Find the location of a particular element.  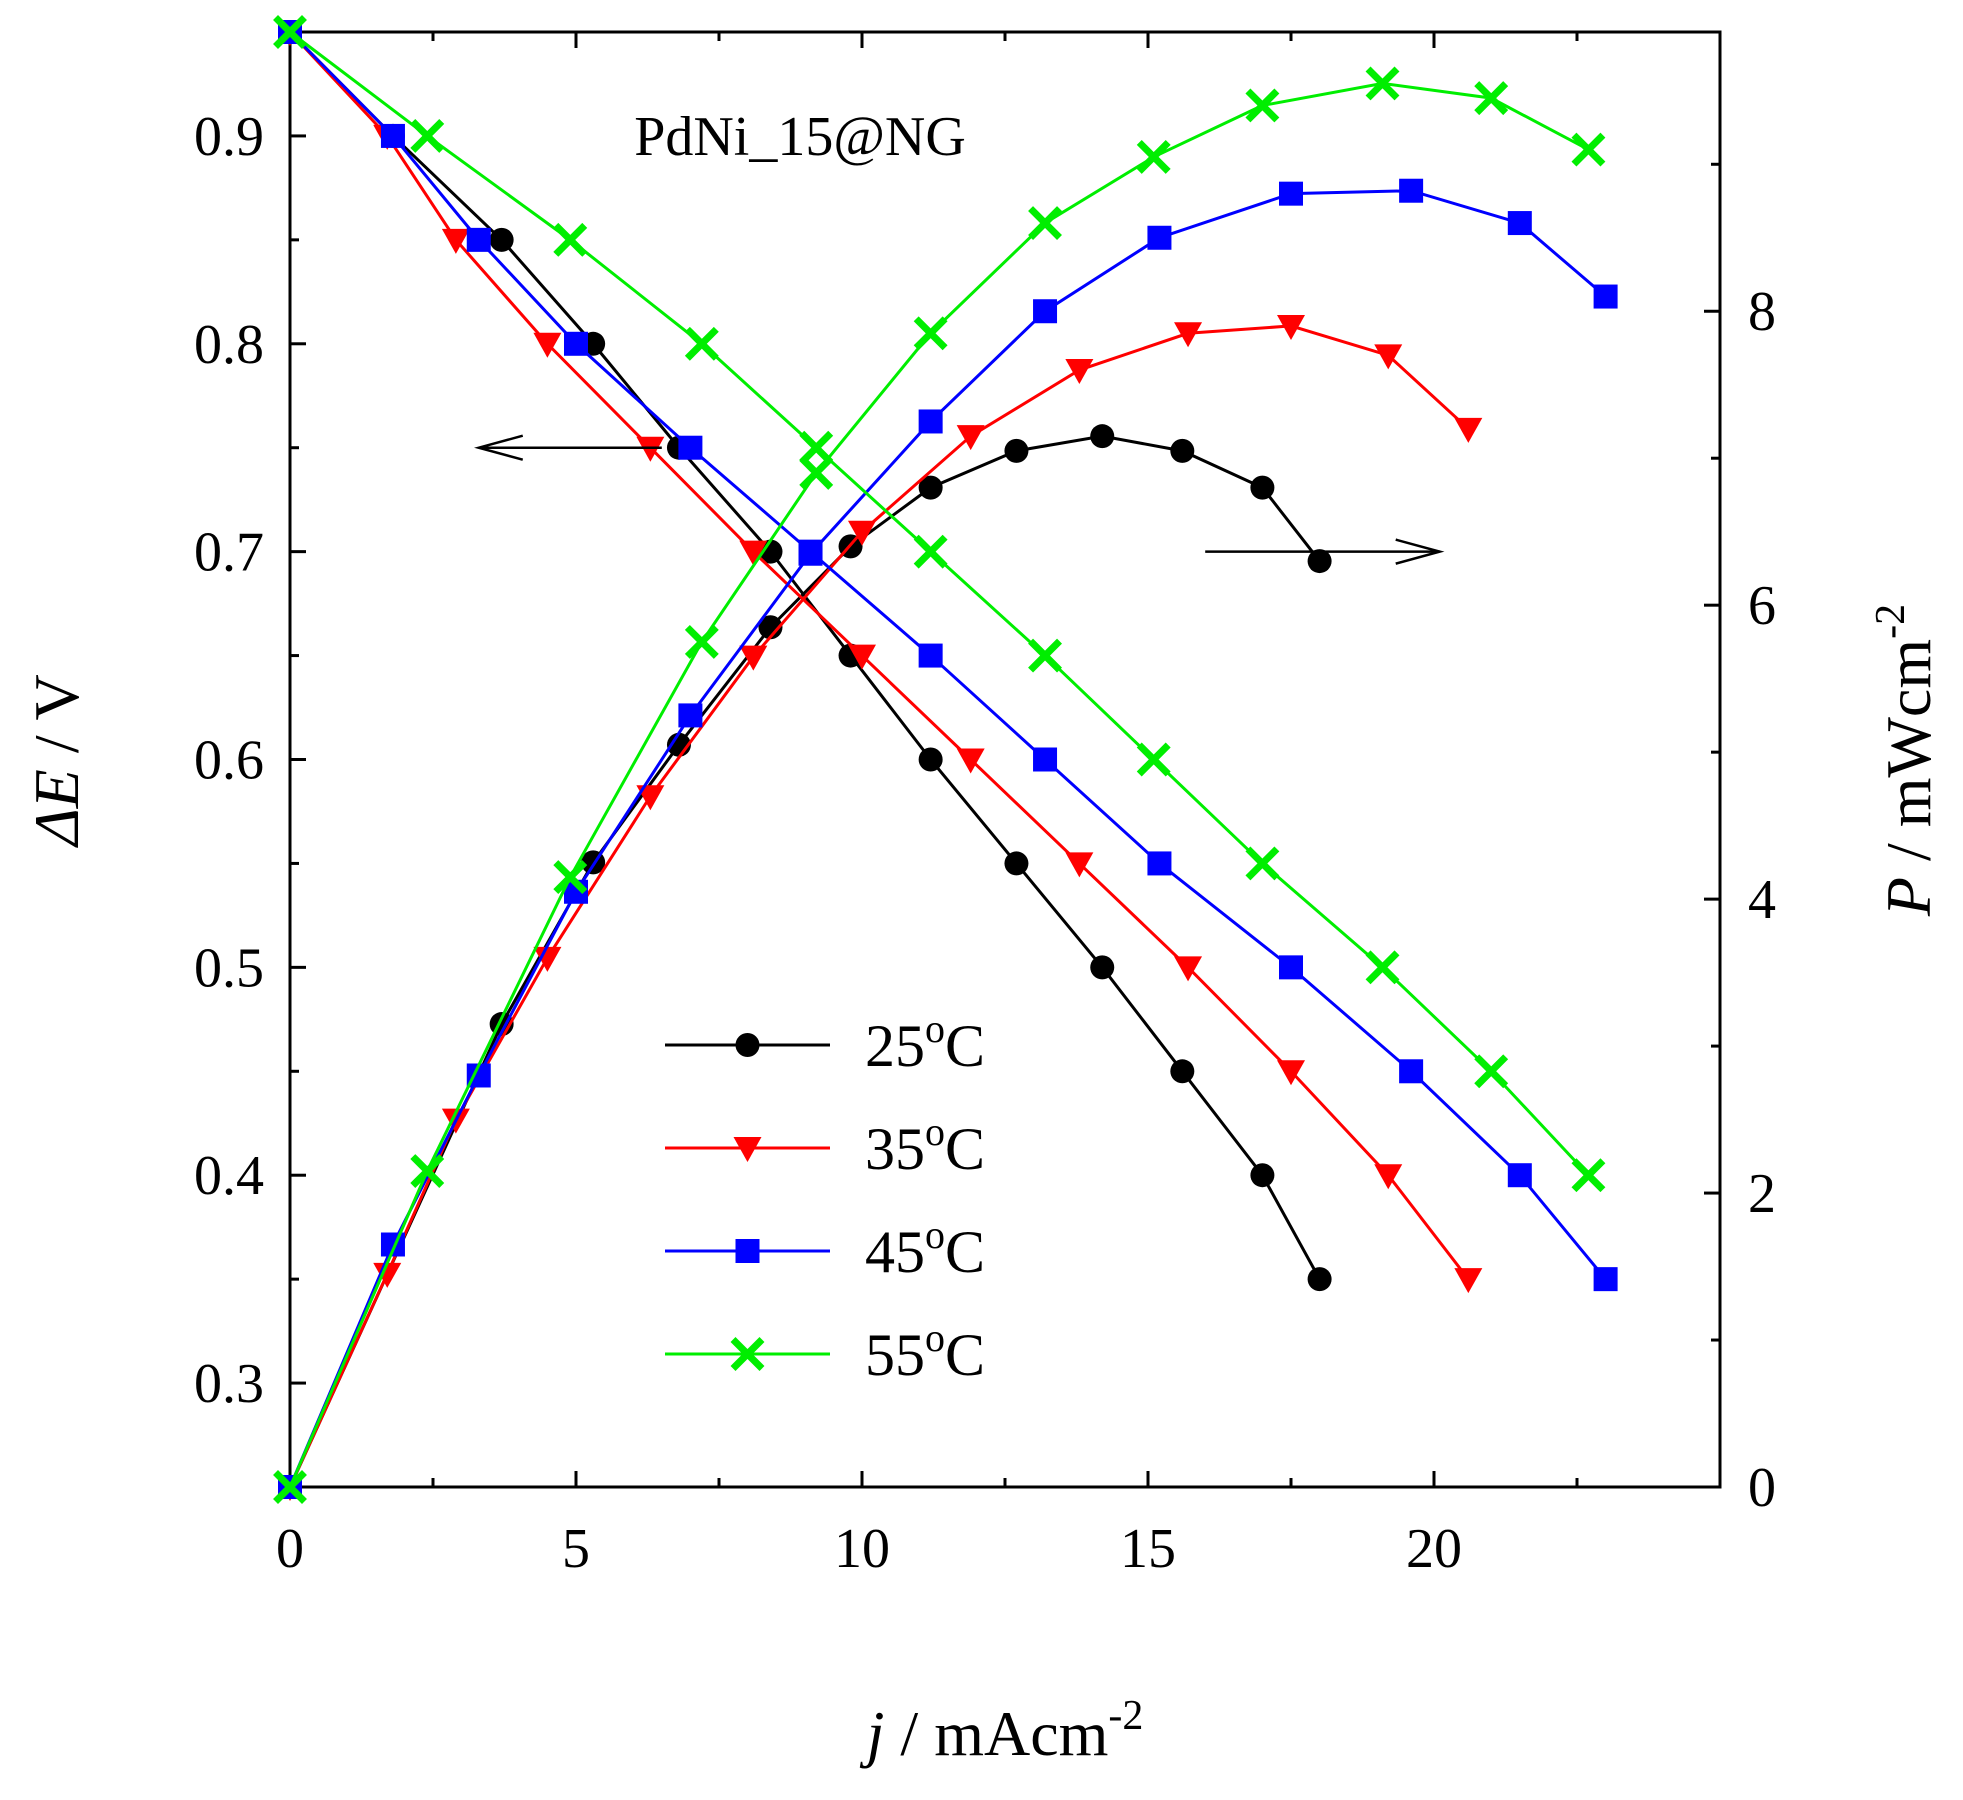

y-left-tick-label: 0.4 is located at coordinates (229, 1176).